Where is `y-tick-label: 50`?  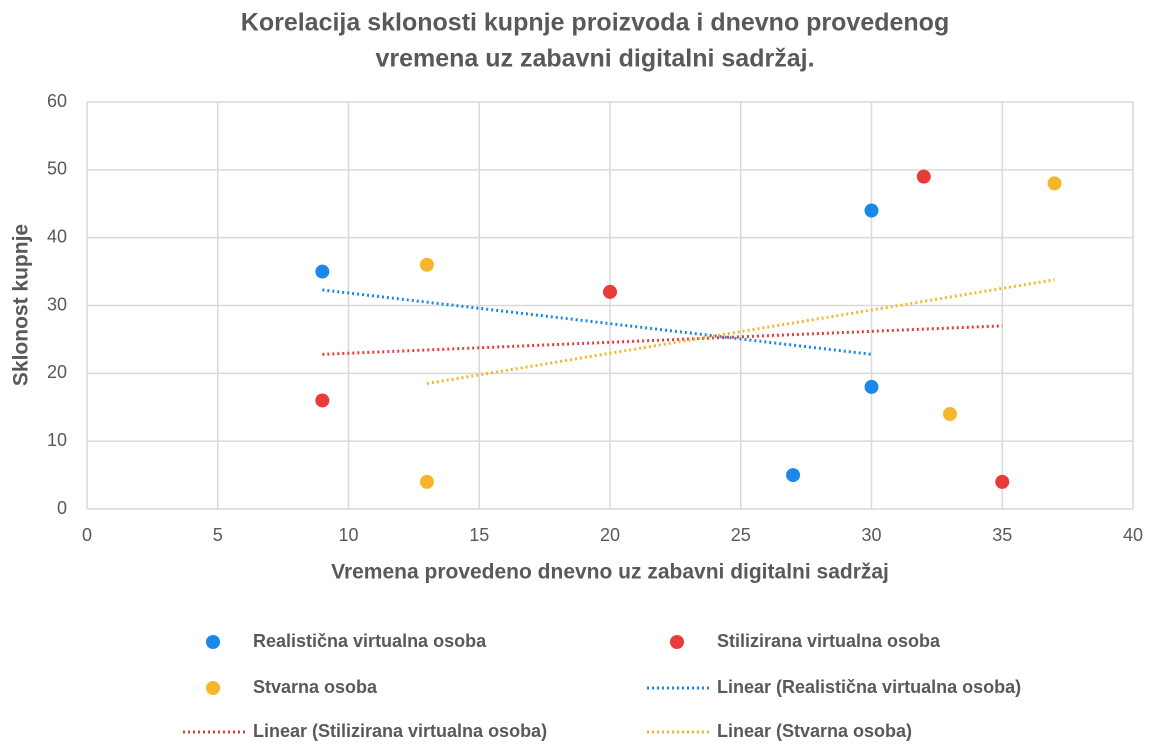 y-tick-label: 50 is located at coordinates (57, 169).